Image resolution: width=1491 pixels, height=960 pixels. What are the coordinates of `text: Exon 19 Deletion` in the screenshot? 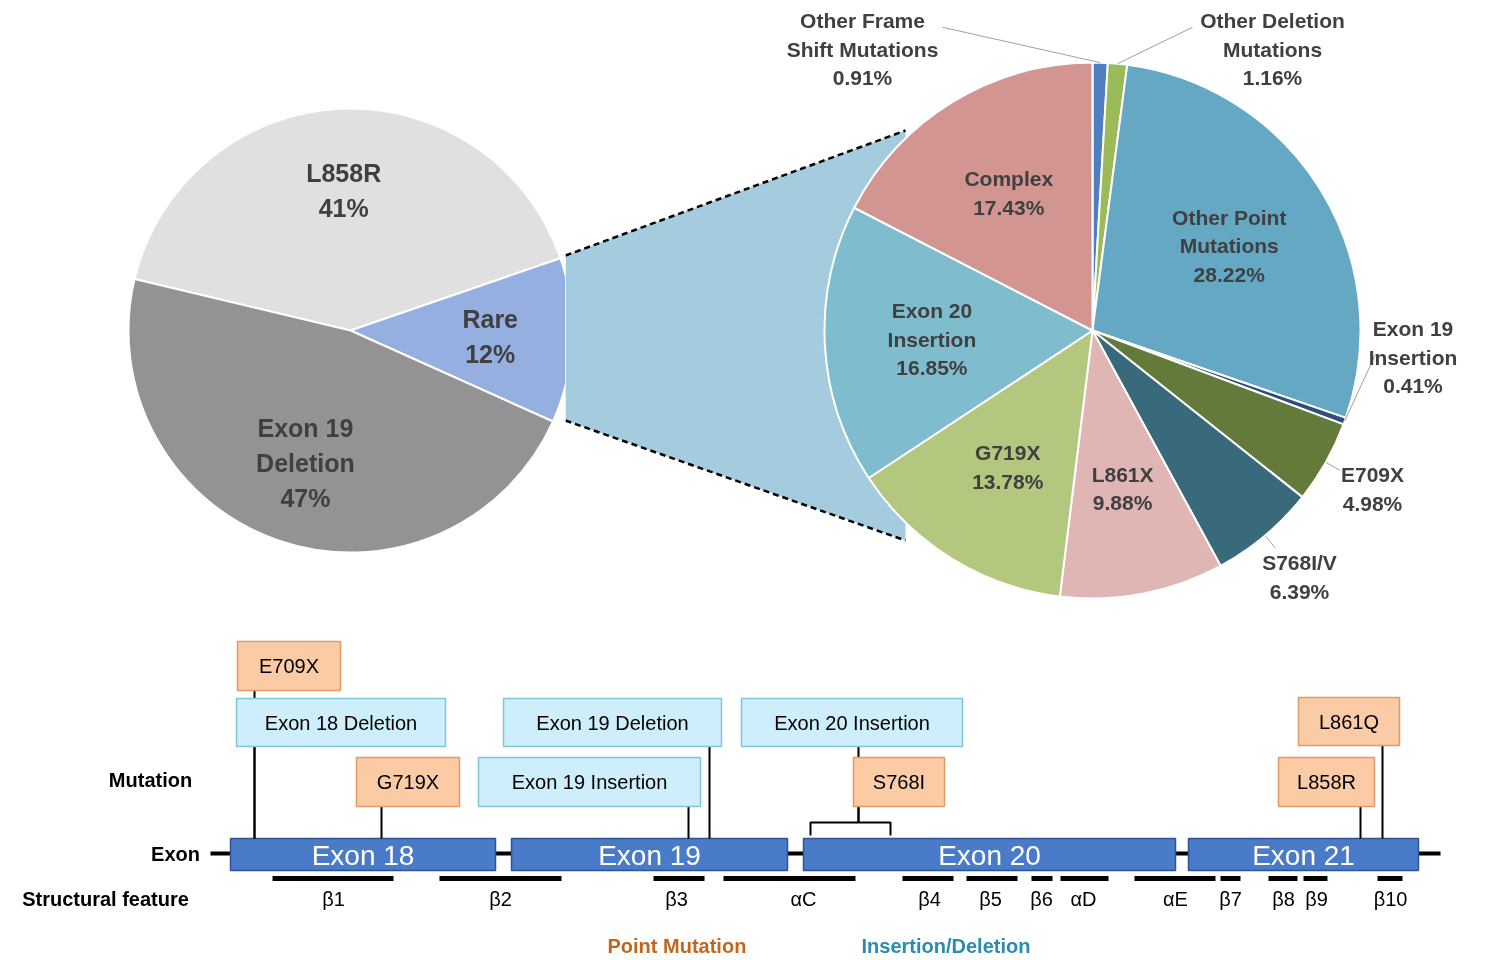 It's located at (612, 722).